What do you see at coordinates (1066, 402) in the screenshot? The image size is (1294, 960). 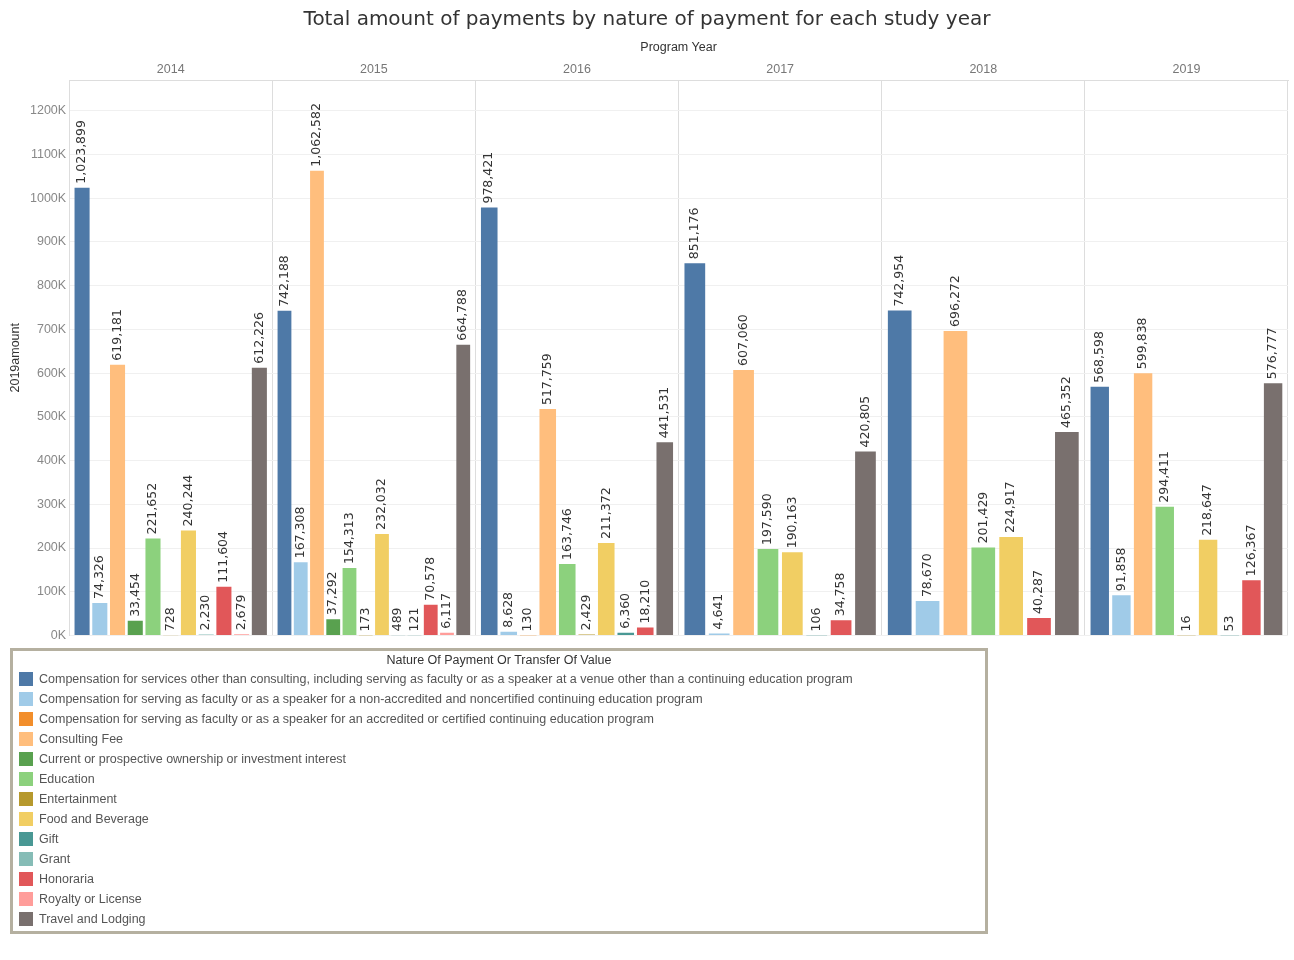 I see `data-label: 465,352` at bounding box center [1066, 402].